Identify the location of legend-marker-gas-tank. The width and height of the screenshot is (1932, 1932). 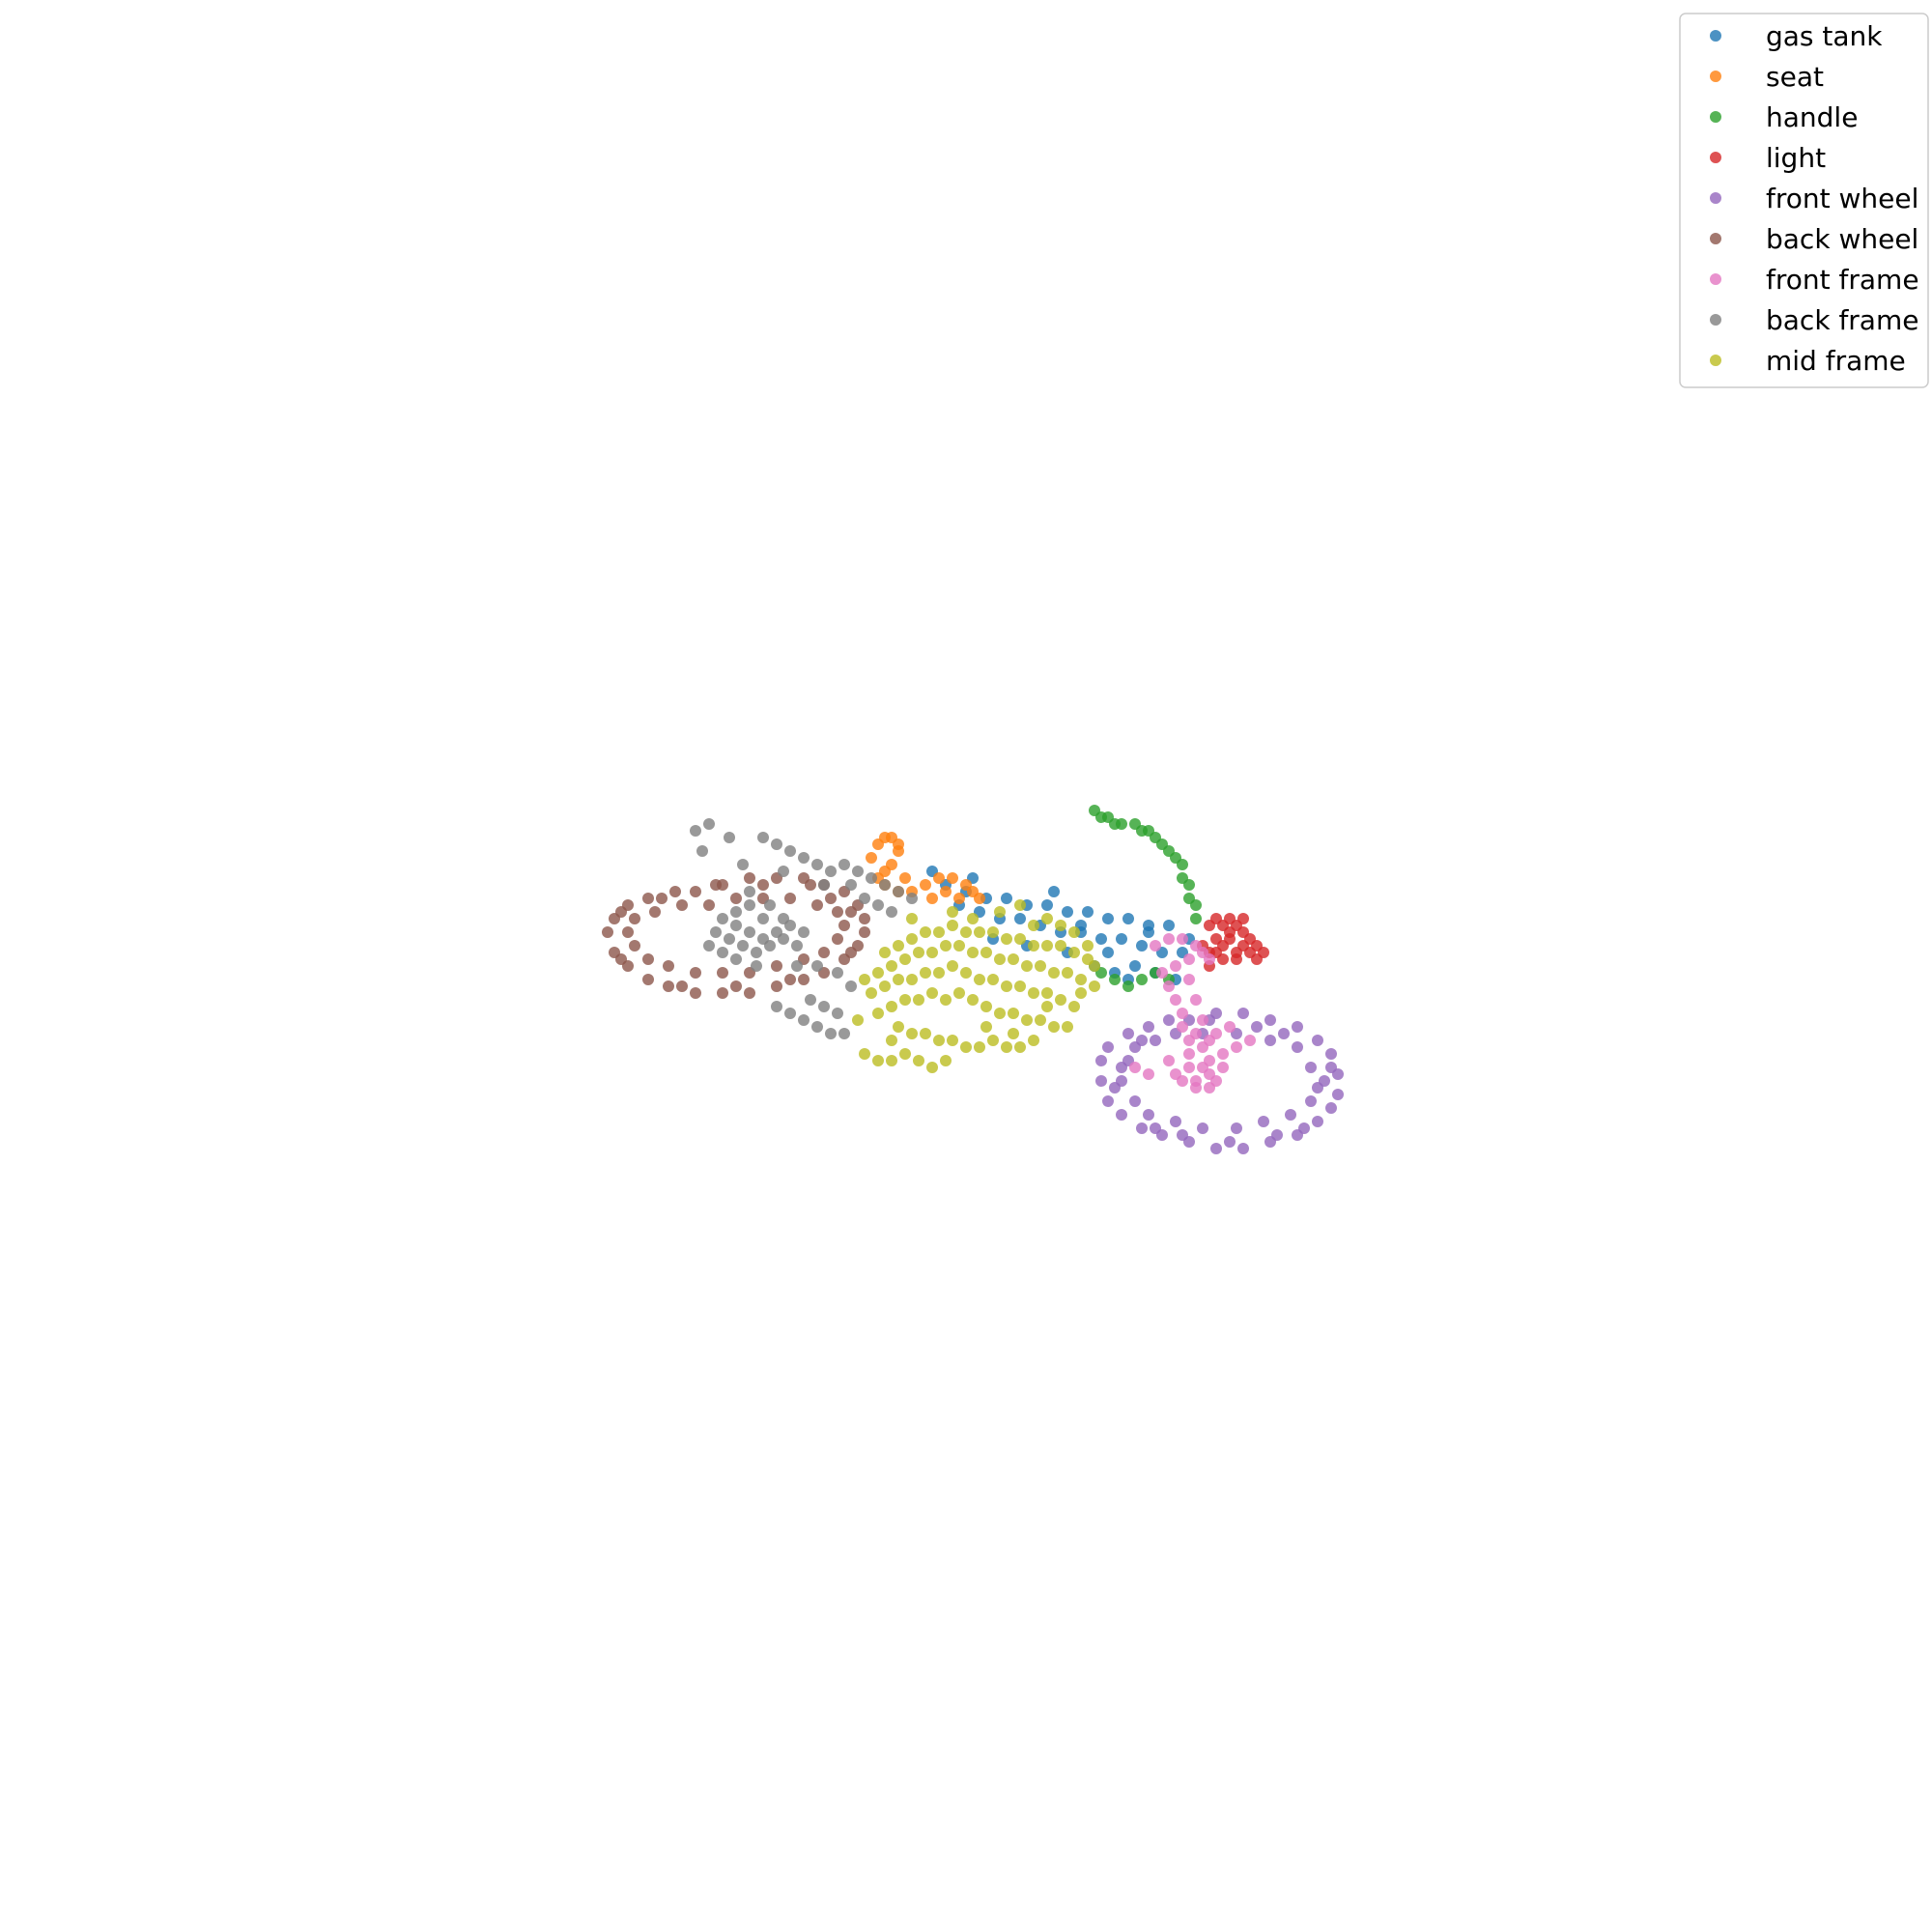
(1715, 36).